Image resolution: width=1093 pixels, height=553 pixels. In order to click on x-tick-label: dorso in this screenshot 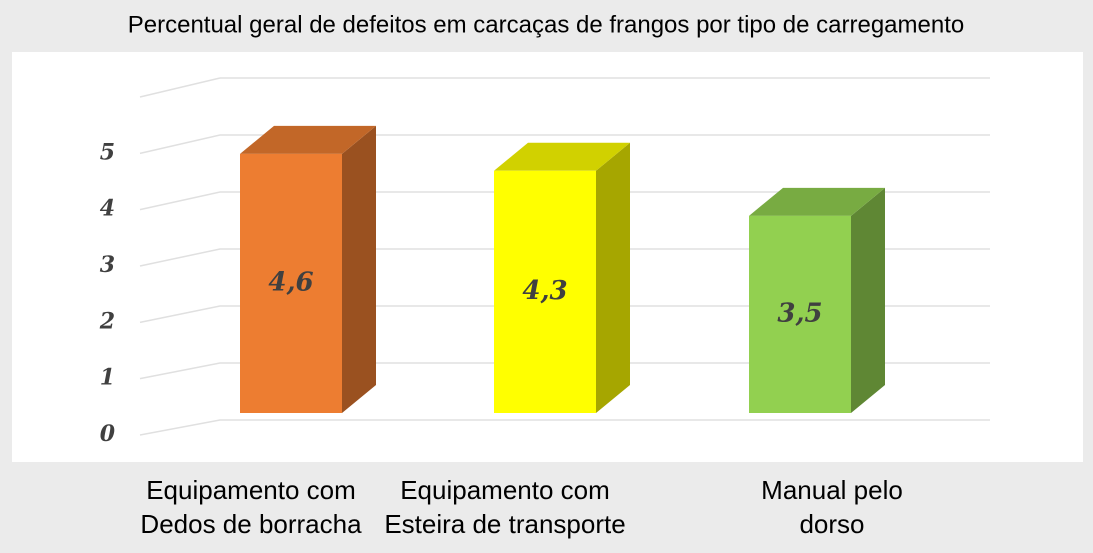, I will do `click(831, 524)`.